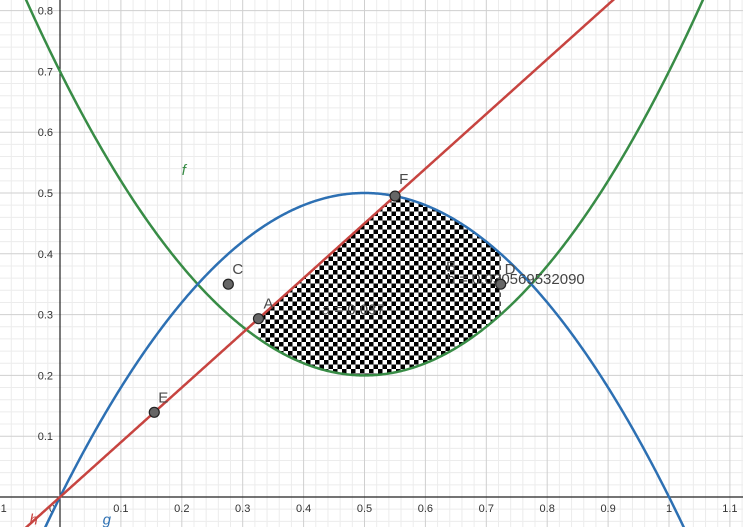 The image size is (743, 527). Describe the element at coordinates (669, 509) in the screenshot. I see `x-tick-label: 1` at that location.